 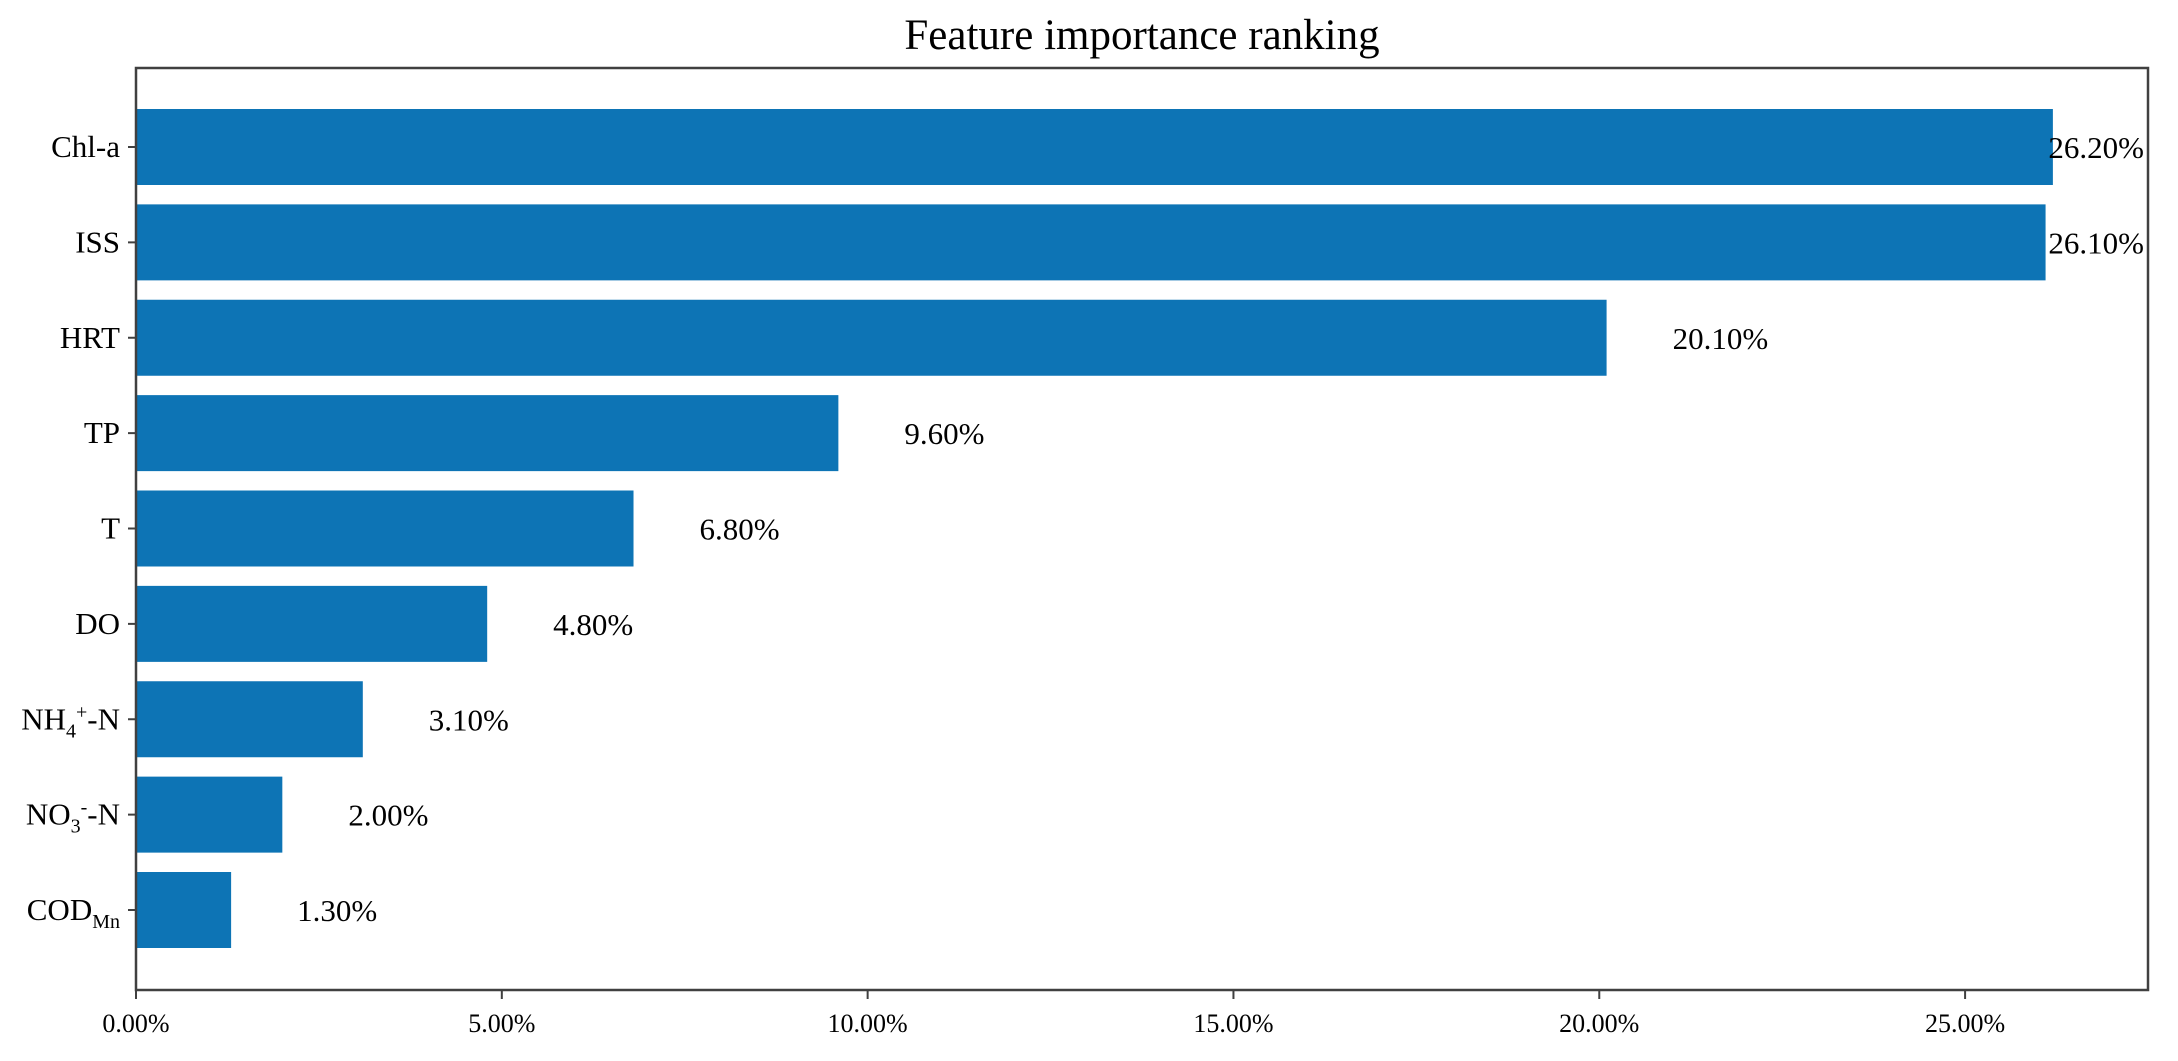 What do you see at coordinates (469, 719) in the screenshot?
I see `bar-value-label: 3.10%` at bounding box center [469, 719].